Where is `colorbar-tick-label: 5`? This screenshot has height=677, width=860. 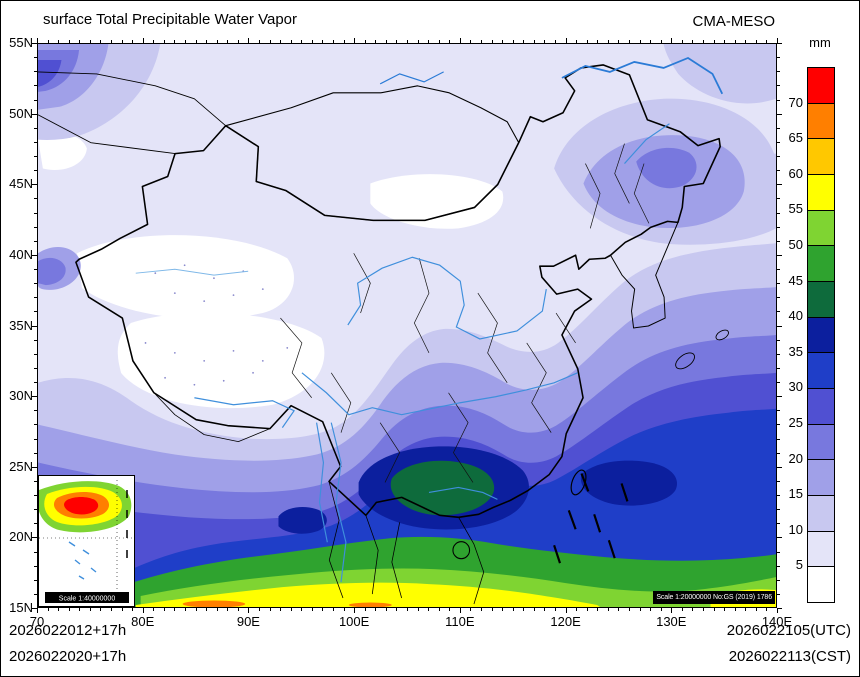 colorbar-tick-label: 5 is located at coordinates (799, 565).